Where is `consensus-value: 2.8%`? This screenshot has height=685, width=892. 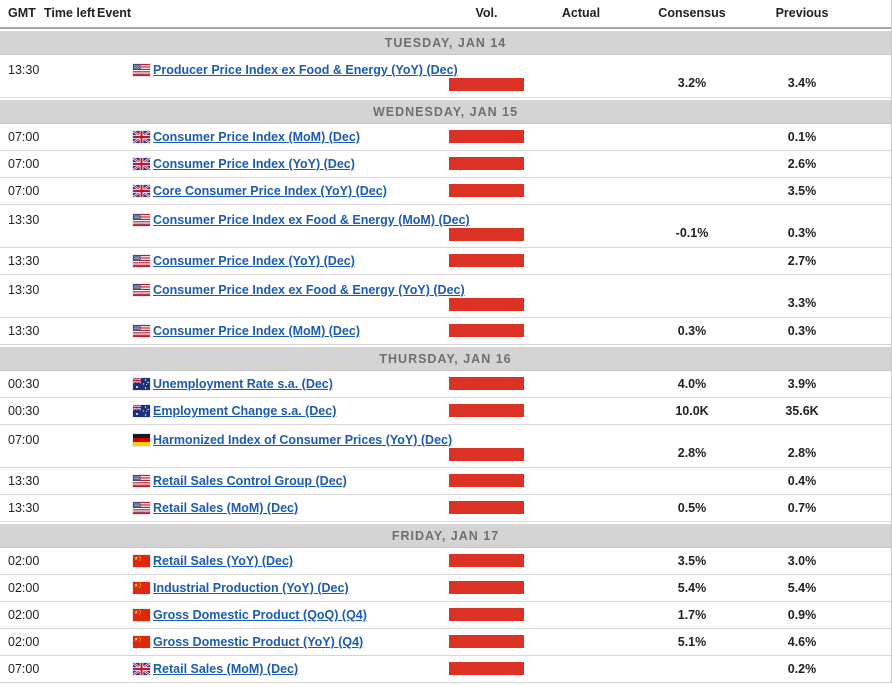
consensus-value: 2.8% is located at coordinates (692, 453).